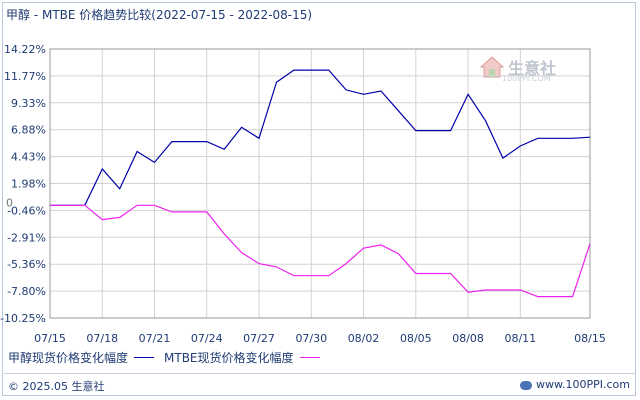 This screenshot has width=640, height=400. What do you see at coordinates (311, 338) in the screenshot?
I see `x-tick-label: 07/30` at bounding box center [311, 338].